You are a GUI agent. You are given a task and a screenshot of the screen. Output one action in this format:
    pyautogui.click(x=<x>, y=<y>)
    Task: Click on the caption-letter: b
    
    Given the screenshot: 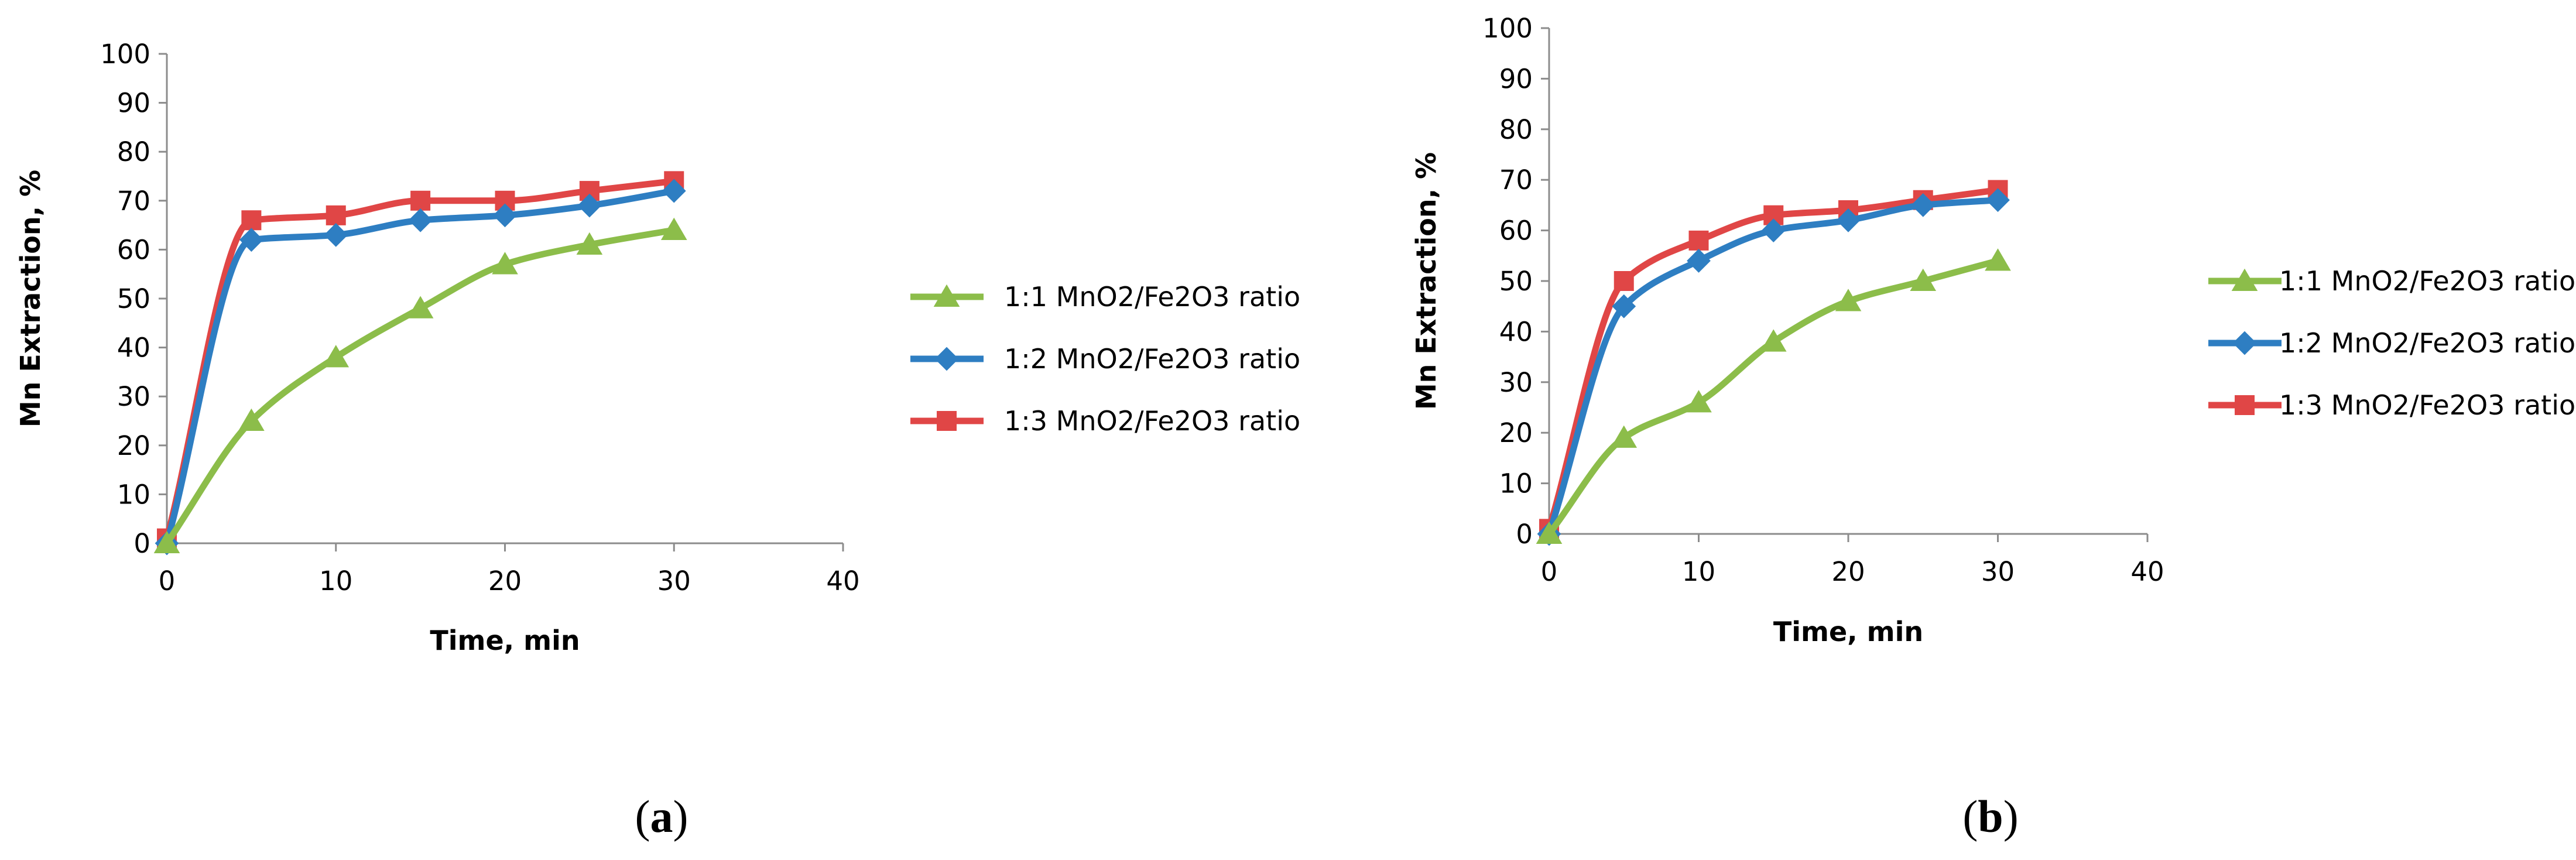 What is the action you would take?
    pyautogui.click(x=1990, y=816)
    